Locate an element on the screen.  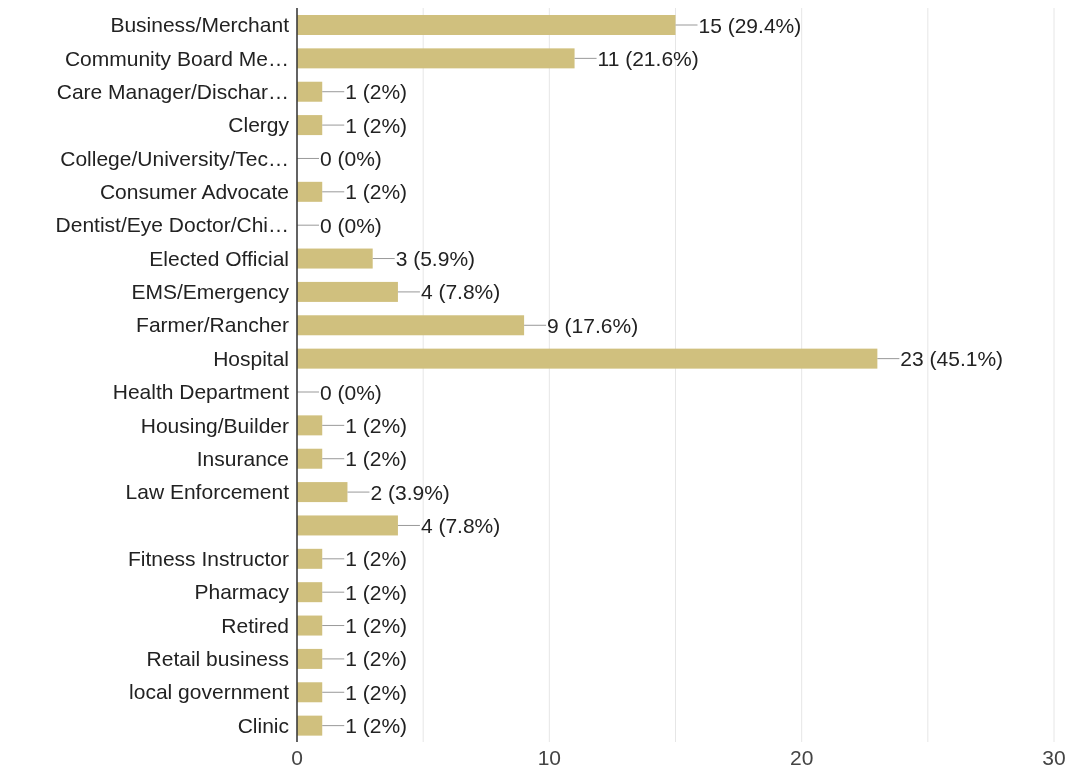
y-tick-label: Pharmacy is located at coordinates (242, 592).